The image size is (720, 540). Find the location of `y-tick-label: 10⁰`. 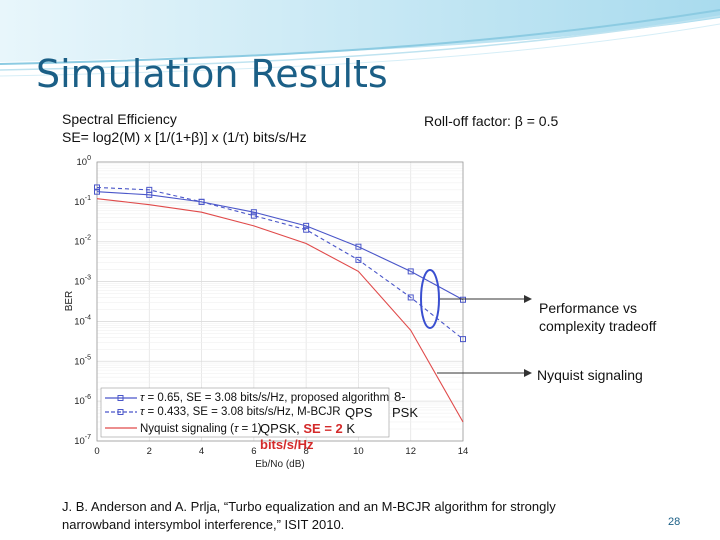

y-tick-label: 10⁰ is located at coordinates (84, 161).